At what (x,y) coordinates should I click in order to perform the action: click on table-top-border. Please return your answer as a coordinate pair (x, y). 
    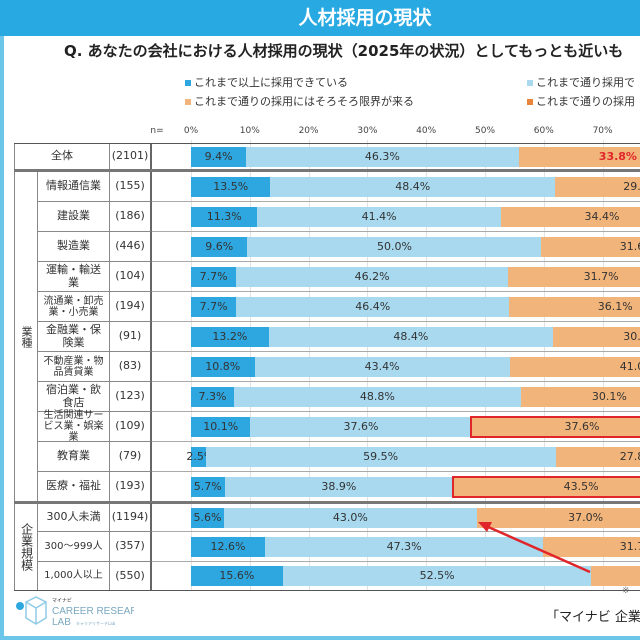
    Looking at the image, I should click on (327, 143).